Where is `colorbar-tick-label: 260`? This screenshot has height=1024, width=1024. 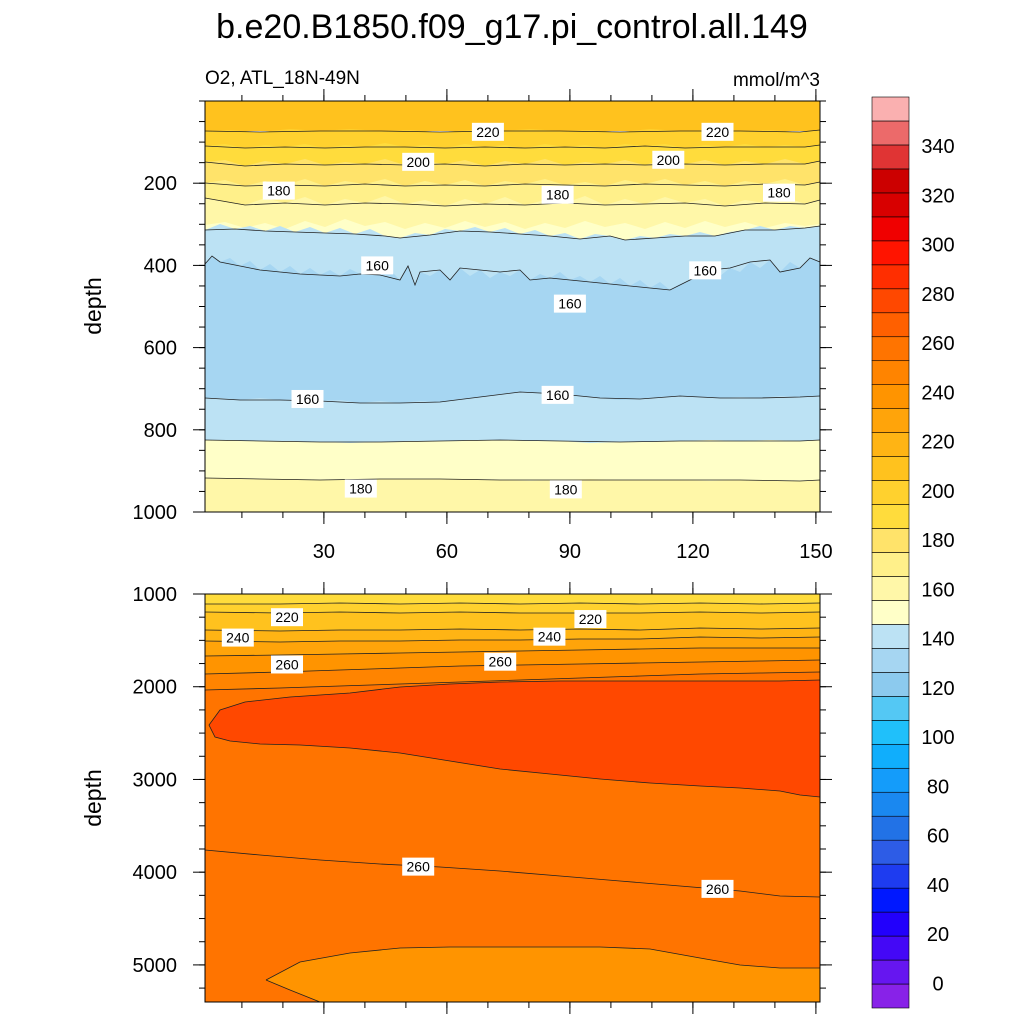 colorbar-tick-label: 260 is located at coordinates (937, 344).